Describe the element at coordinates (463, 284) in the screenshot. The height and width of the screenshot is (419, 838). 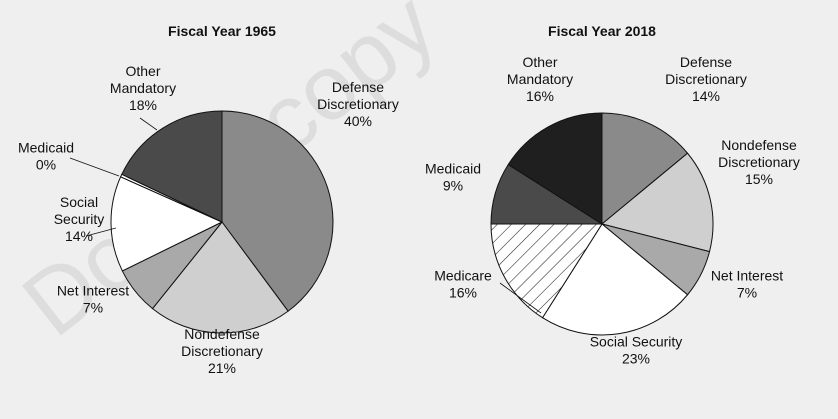
I see `slice-label-2018-medicare: Medicare 16%` at that location.